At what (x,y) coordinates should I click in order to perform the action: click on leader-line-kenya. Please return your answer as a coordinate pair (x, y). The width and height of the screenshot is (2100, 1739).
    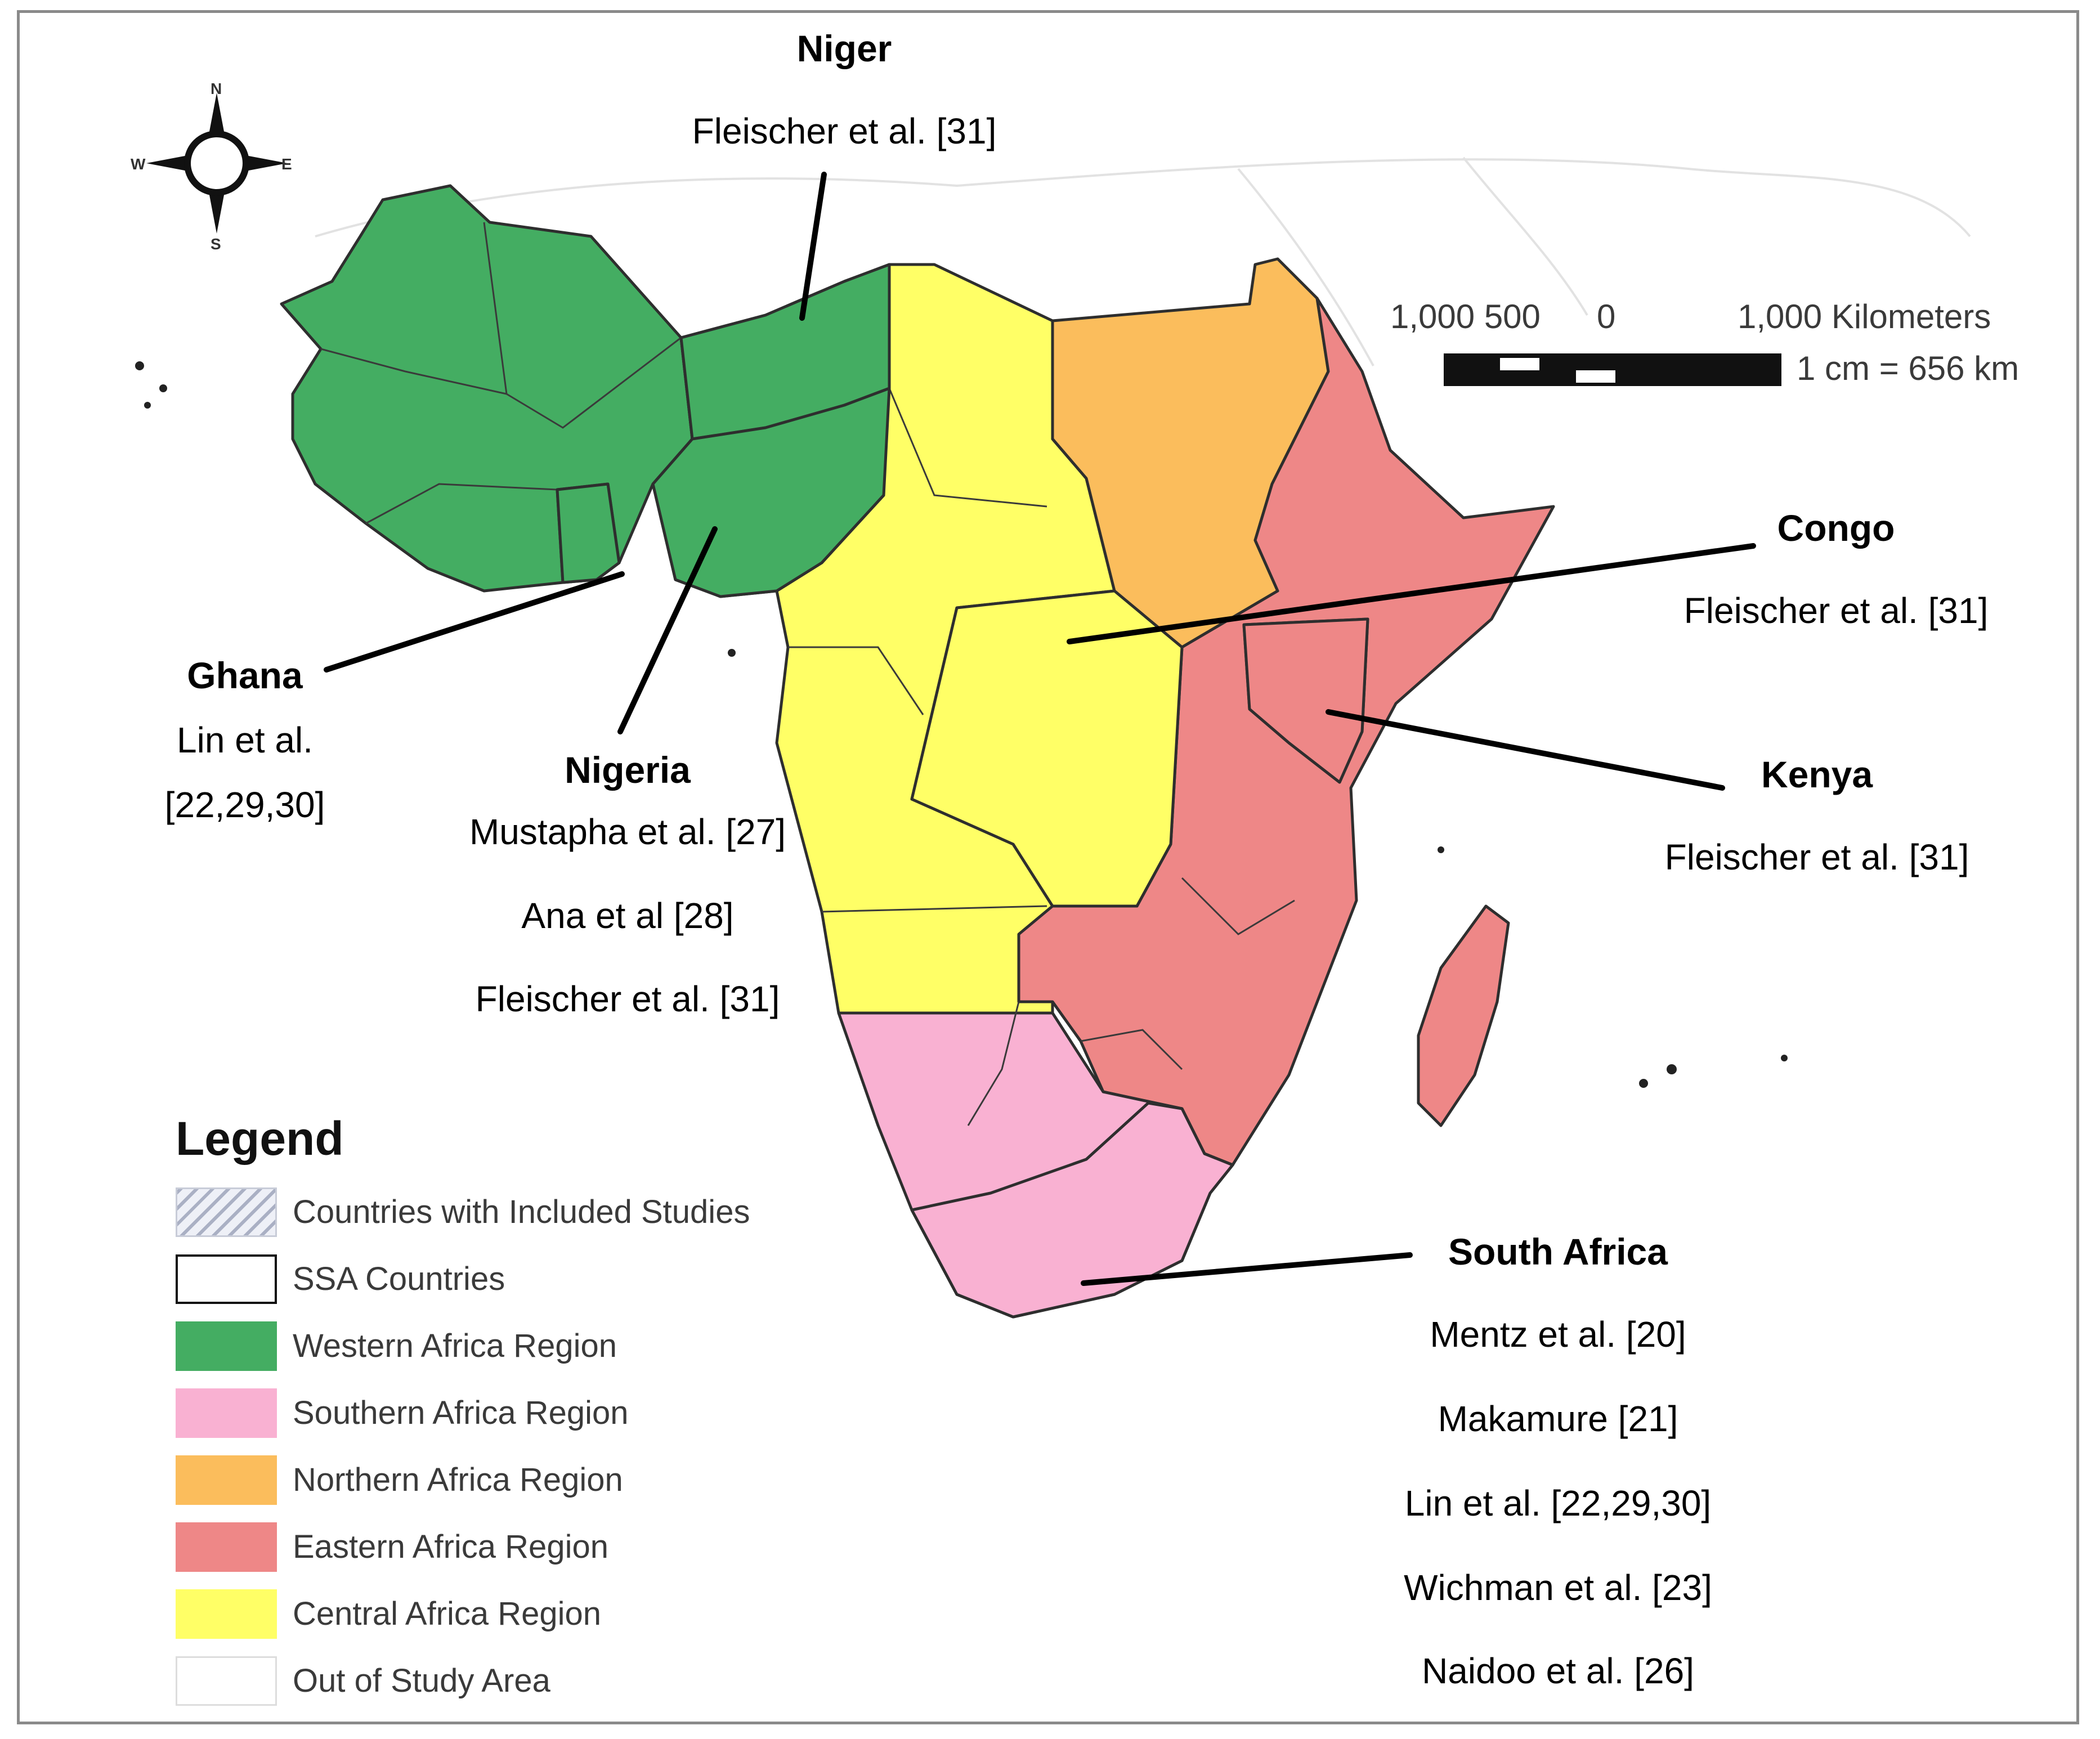
    Looking at the image, I should click on (1525, 750).